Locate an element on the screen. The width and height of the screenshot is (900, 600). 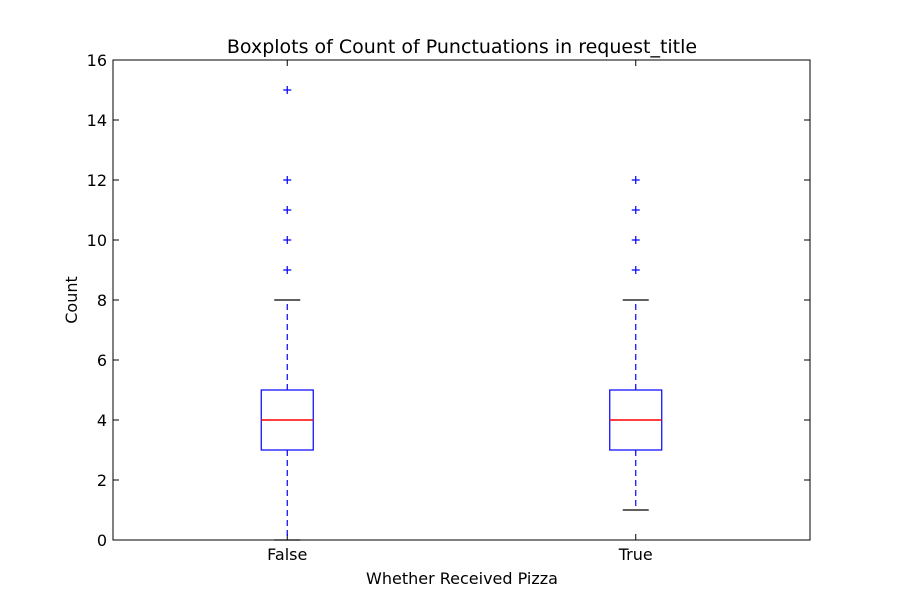
x-axis-label: Whether Received Pizza is located at coordinates (462, 578).